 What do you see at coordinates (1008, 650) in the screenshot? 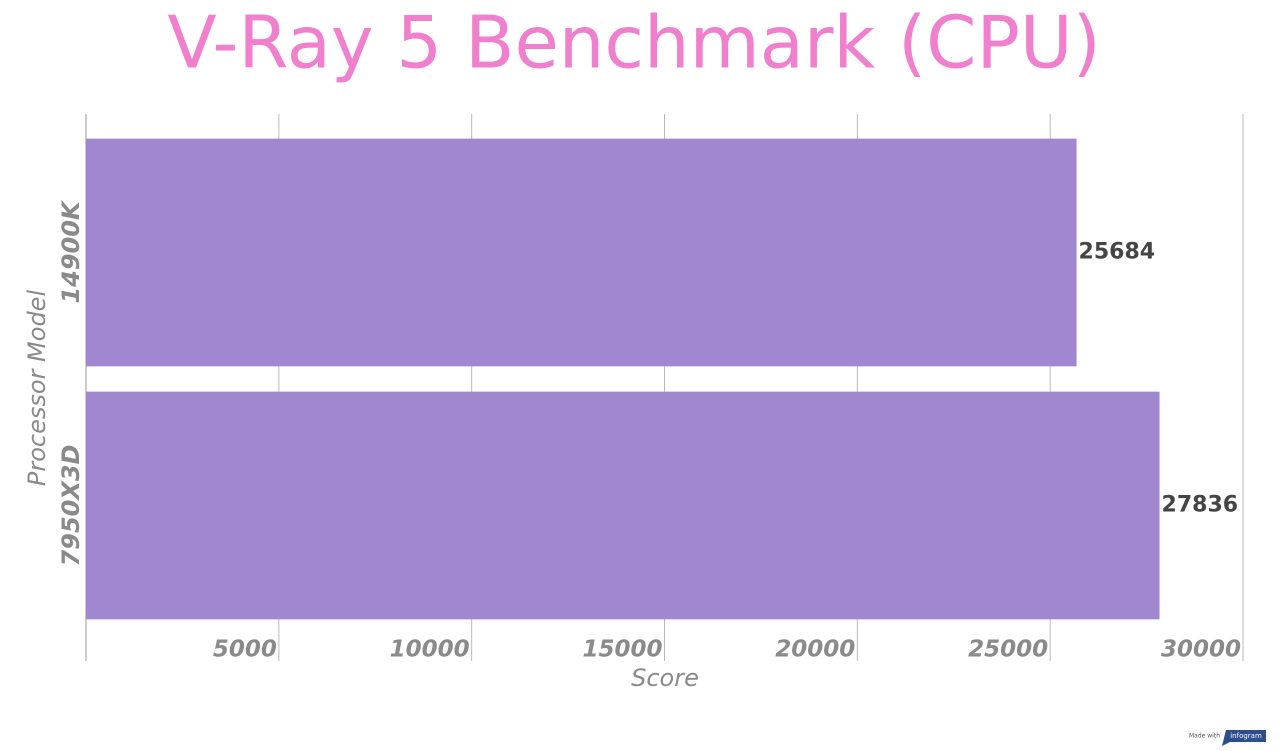
I see `x-tick-label: 25000` at bounding box center [1008, 650].